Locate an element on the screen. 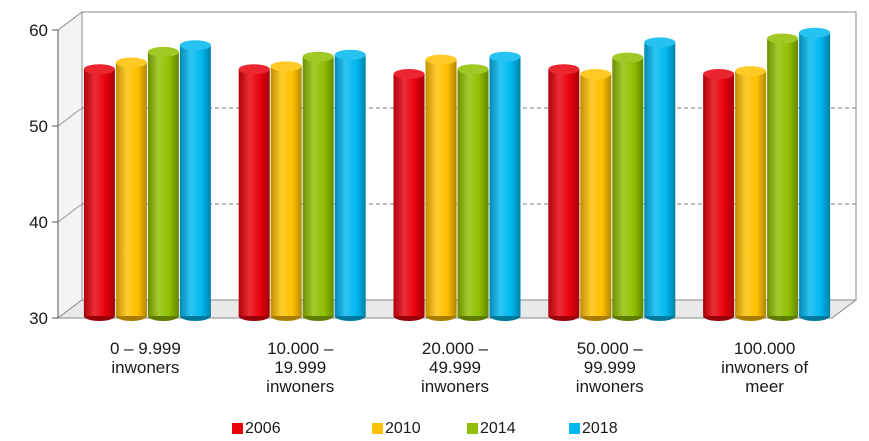  x-tick-label: 49.999 is located at coordinates (455, 367).